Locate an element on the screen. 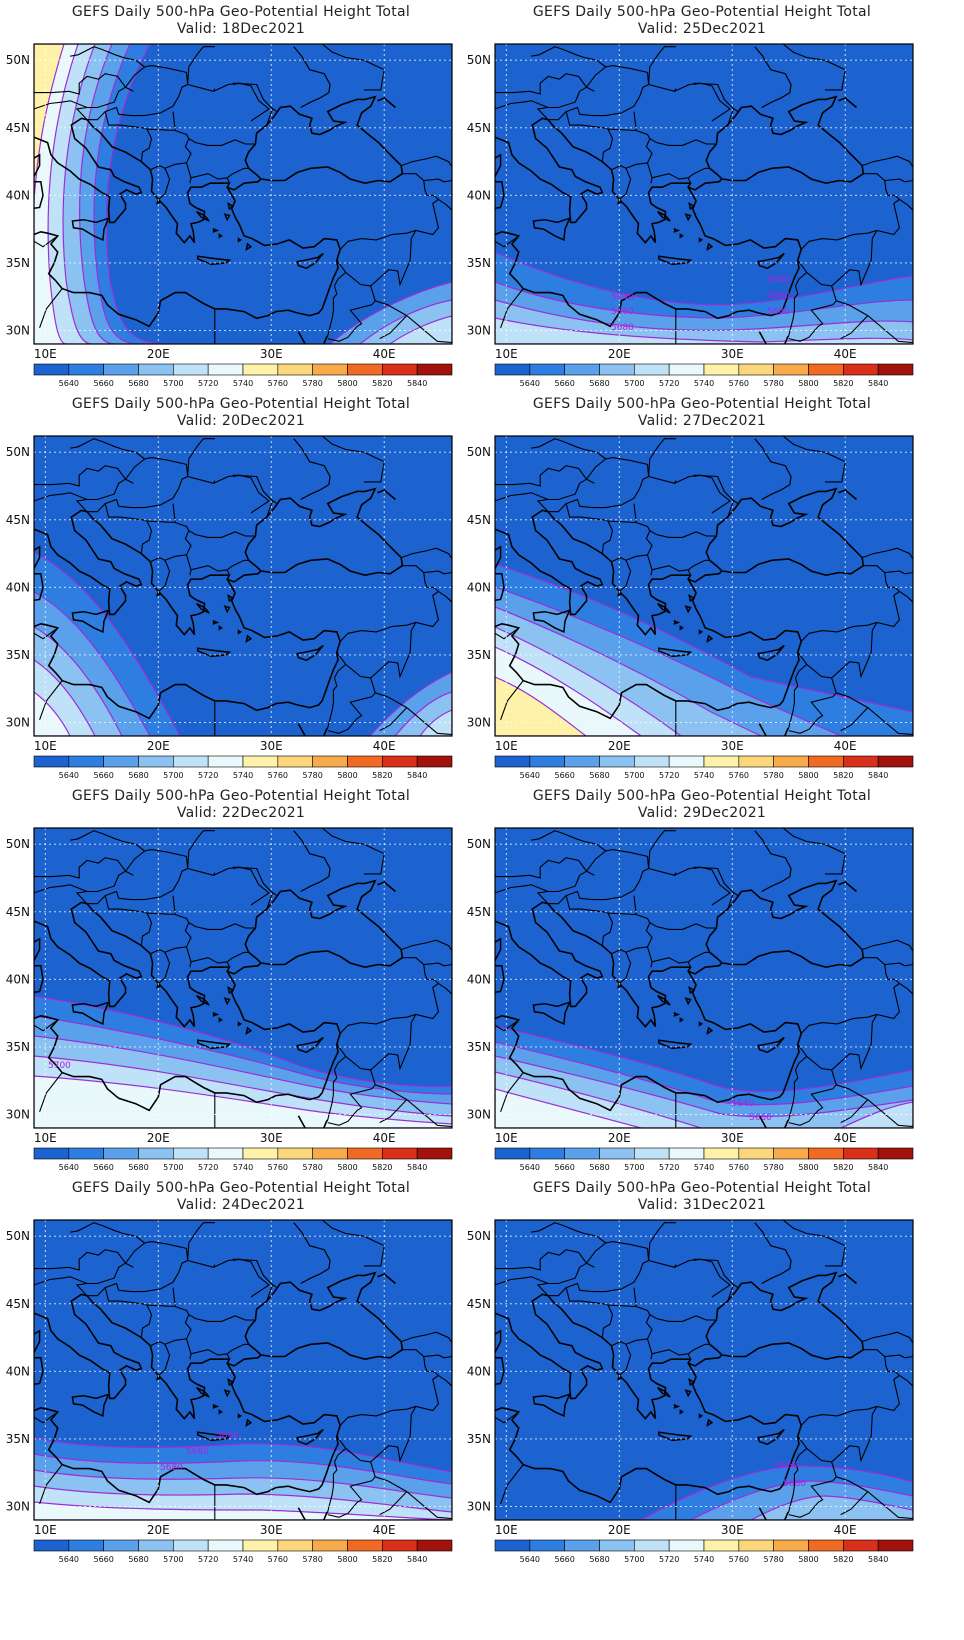  colorbar-label: 5700 is located at coordinates (634, 383).